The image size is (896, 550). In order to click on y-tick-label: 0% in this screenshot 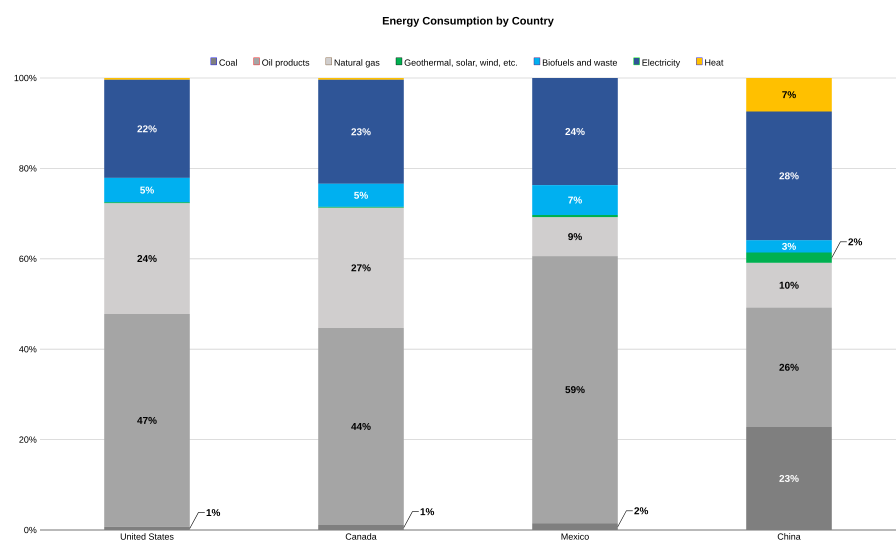, I will do `click(30, 530)`.